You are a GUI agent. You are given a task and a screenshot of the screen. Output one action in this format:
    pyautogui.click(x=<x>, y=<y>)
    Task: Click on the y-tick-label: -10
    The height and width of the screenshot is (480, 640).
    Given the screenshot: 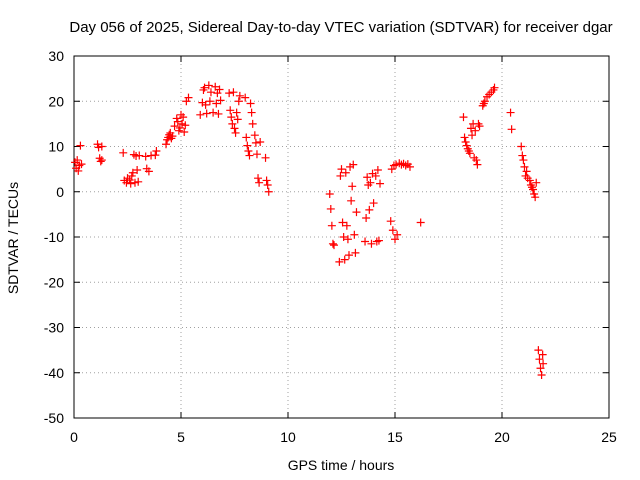 What is the action you would take?
    pyautogui.click(x=54, y=237)
    